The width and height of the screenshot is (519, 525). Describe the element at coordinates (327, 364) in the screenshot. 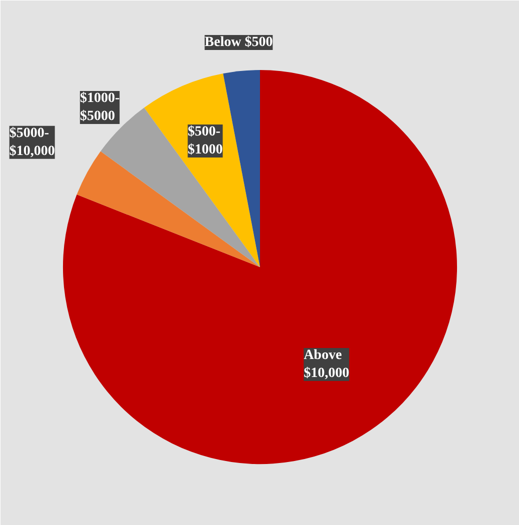

I see `slice-label: Above $10,000` at that location.